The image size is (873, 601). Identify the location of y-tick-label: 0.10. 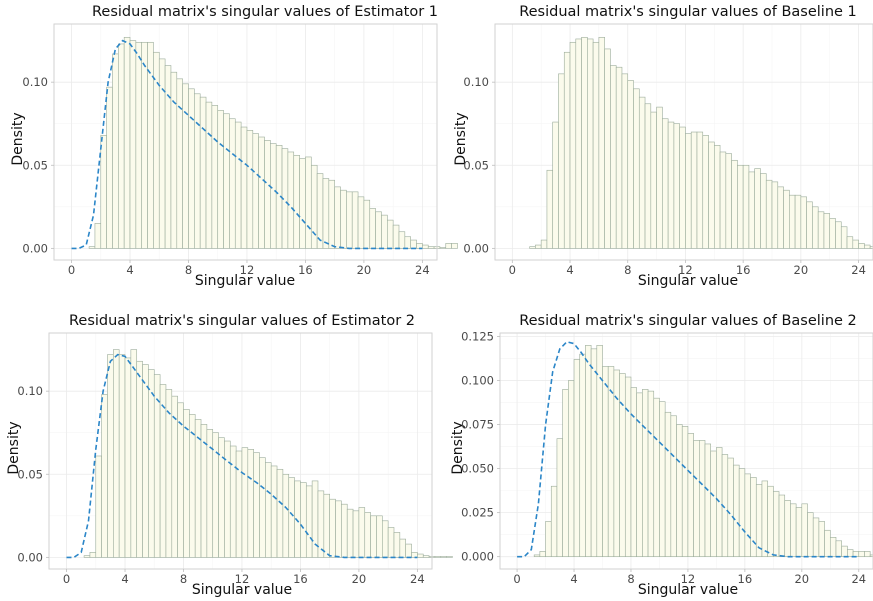
(35, 82).